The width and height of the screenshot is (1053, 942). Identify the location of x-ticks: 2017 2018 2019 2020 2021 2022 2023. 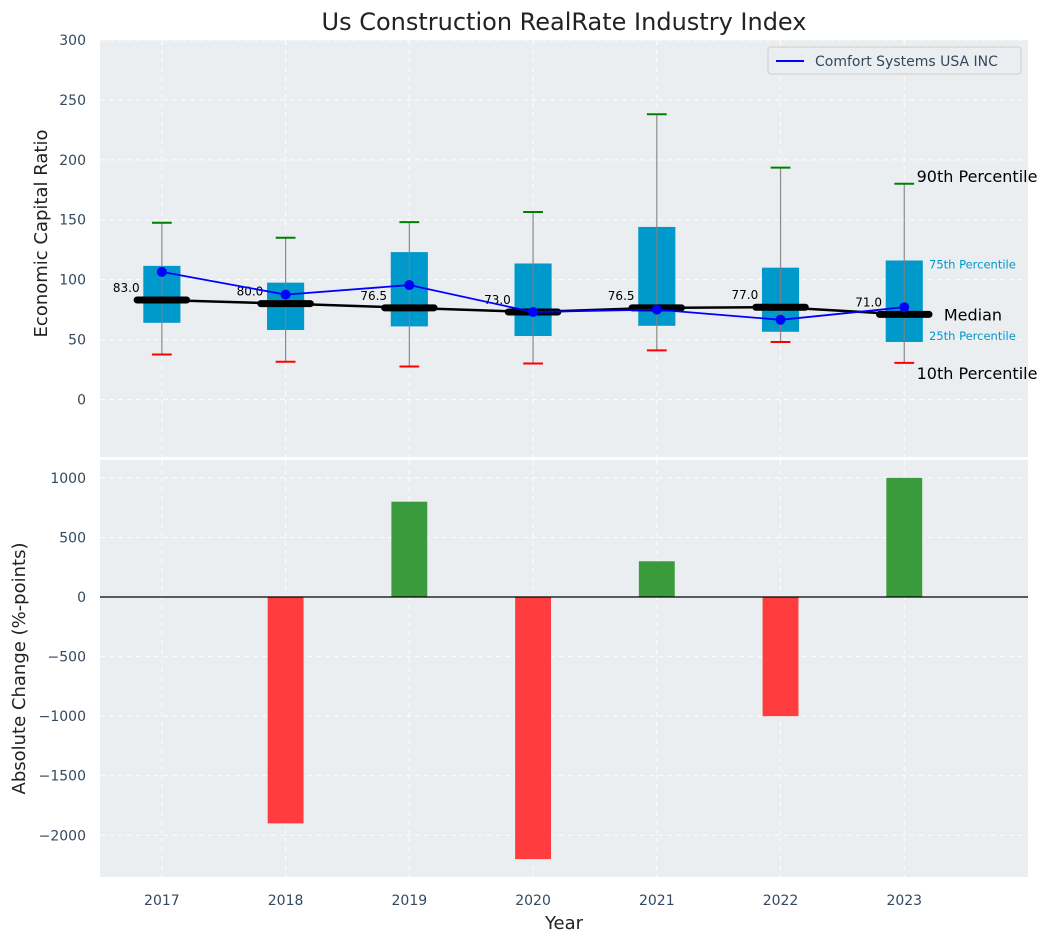
(533, 901).